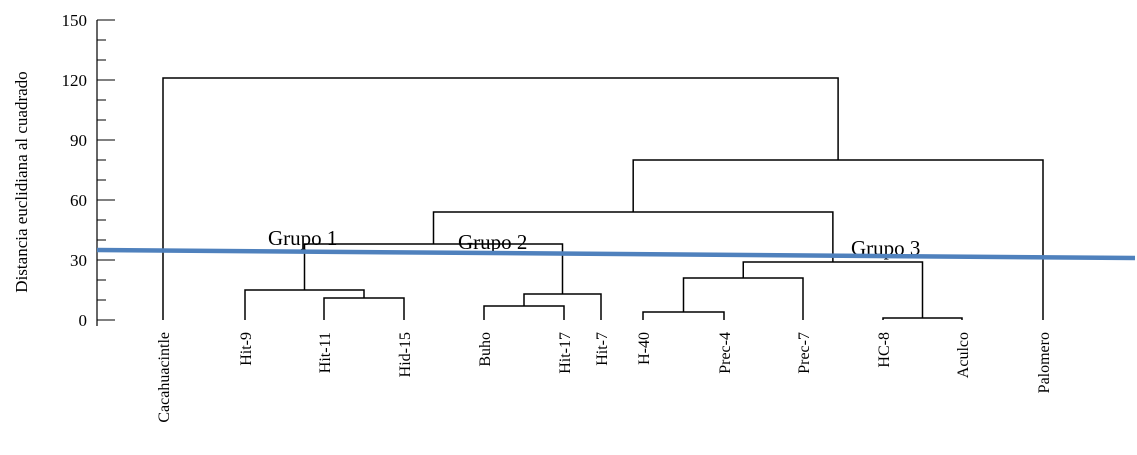 The width and height of the screenshot is (1137, 455). I want to click on y-tick-label: 0, so click(83, 320).